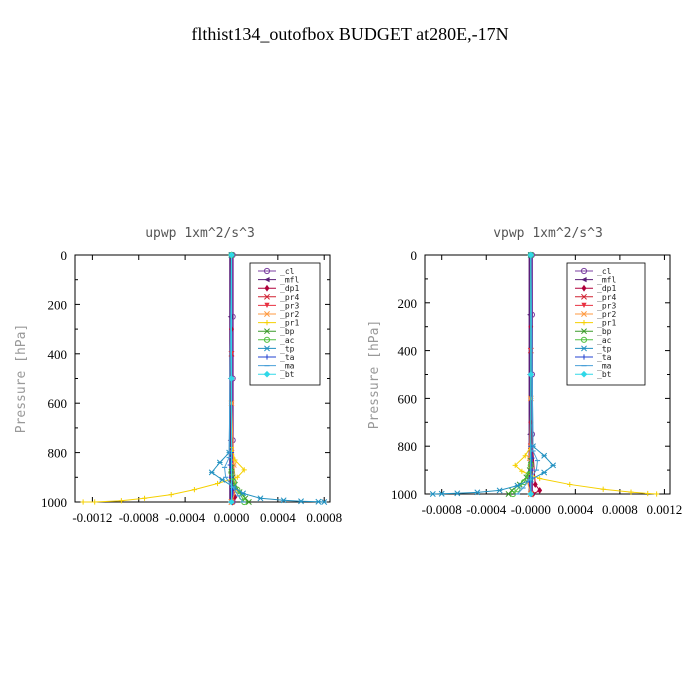  What do you see at coordinates (289, 280) in the screenshot?
I see `legend-label: _mfl` at bounding box center [289, 280].